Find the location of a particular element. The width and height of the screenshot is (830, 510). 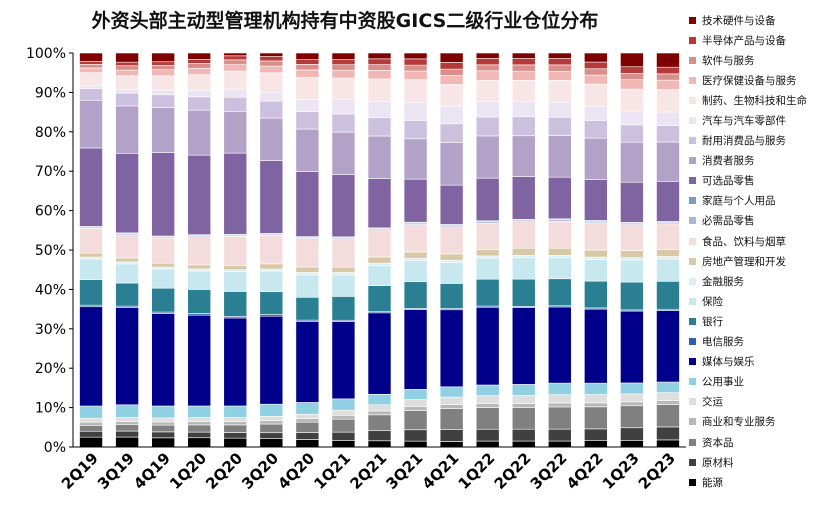

legend-label: 必需品零售 is located at coordinates (728, 221).